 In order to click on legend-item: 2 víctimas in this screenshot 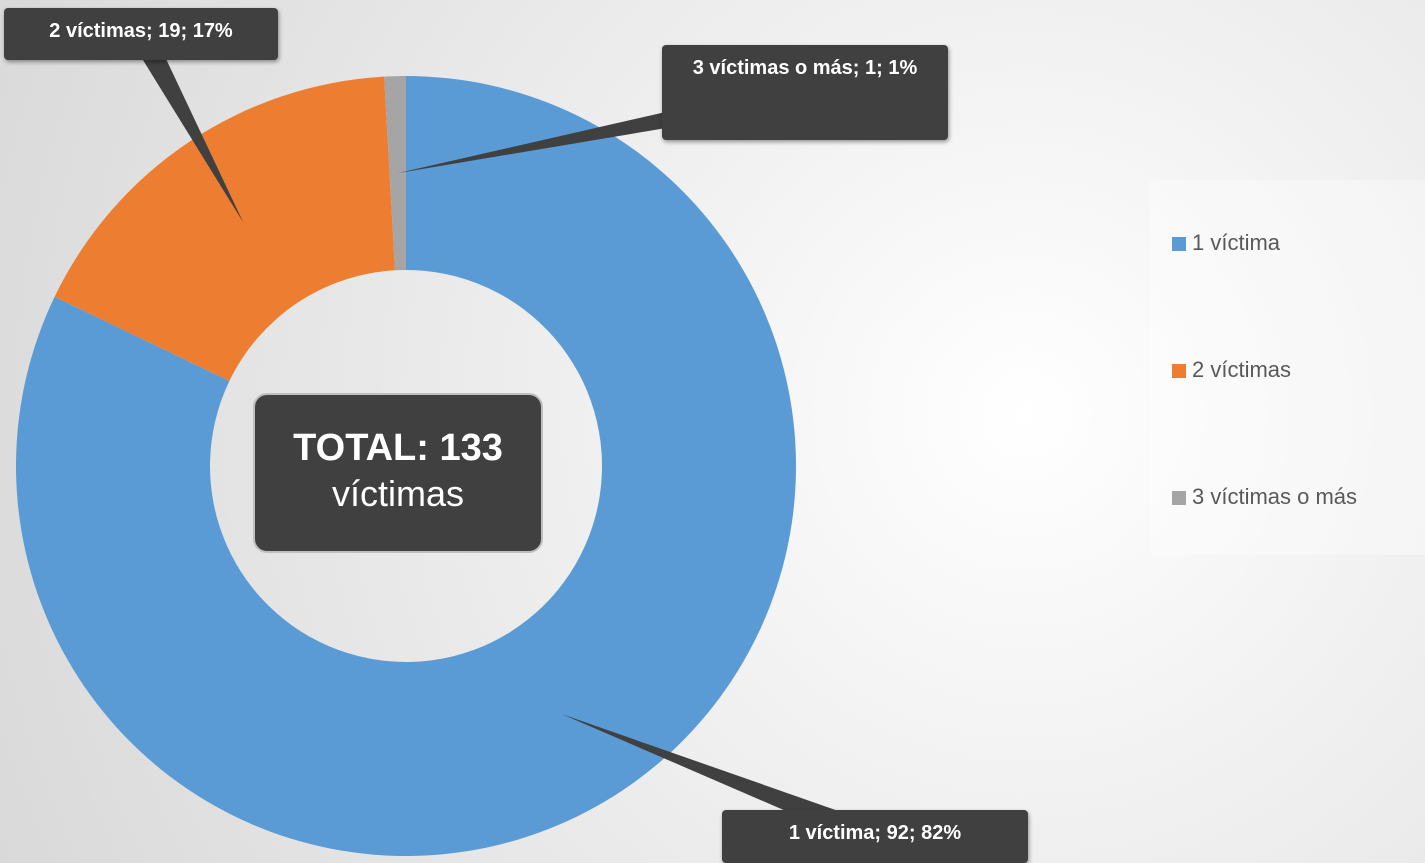, I will do `click(1231, 370)`.